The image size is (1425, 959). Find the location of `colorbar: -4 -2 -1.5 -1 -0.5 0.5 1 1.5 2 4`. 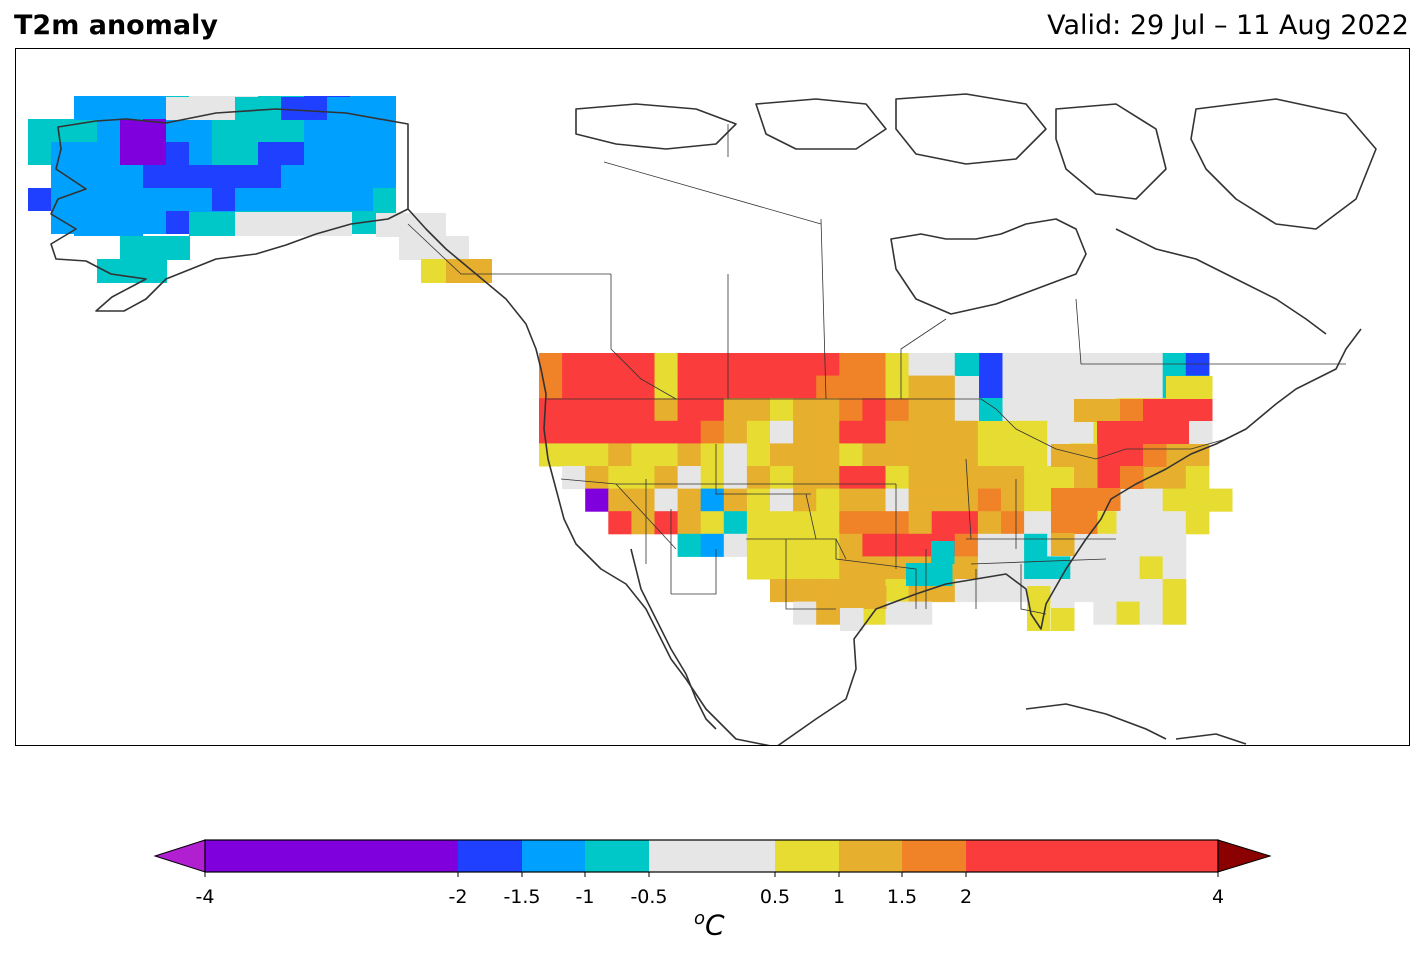

colorbar: -4 -2 -1.5 -1 -0.5 0.5 1 1.5 2 4 is located at coordinates (712, 872).